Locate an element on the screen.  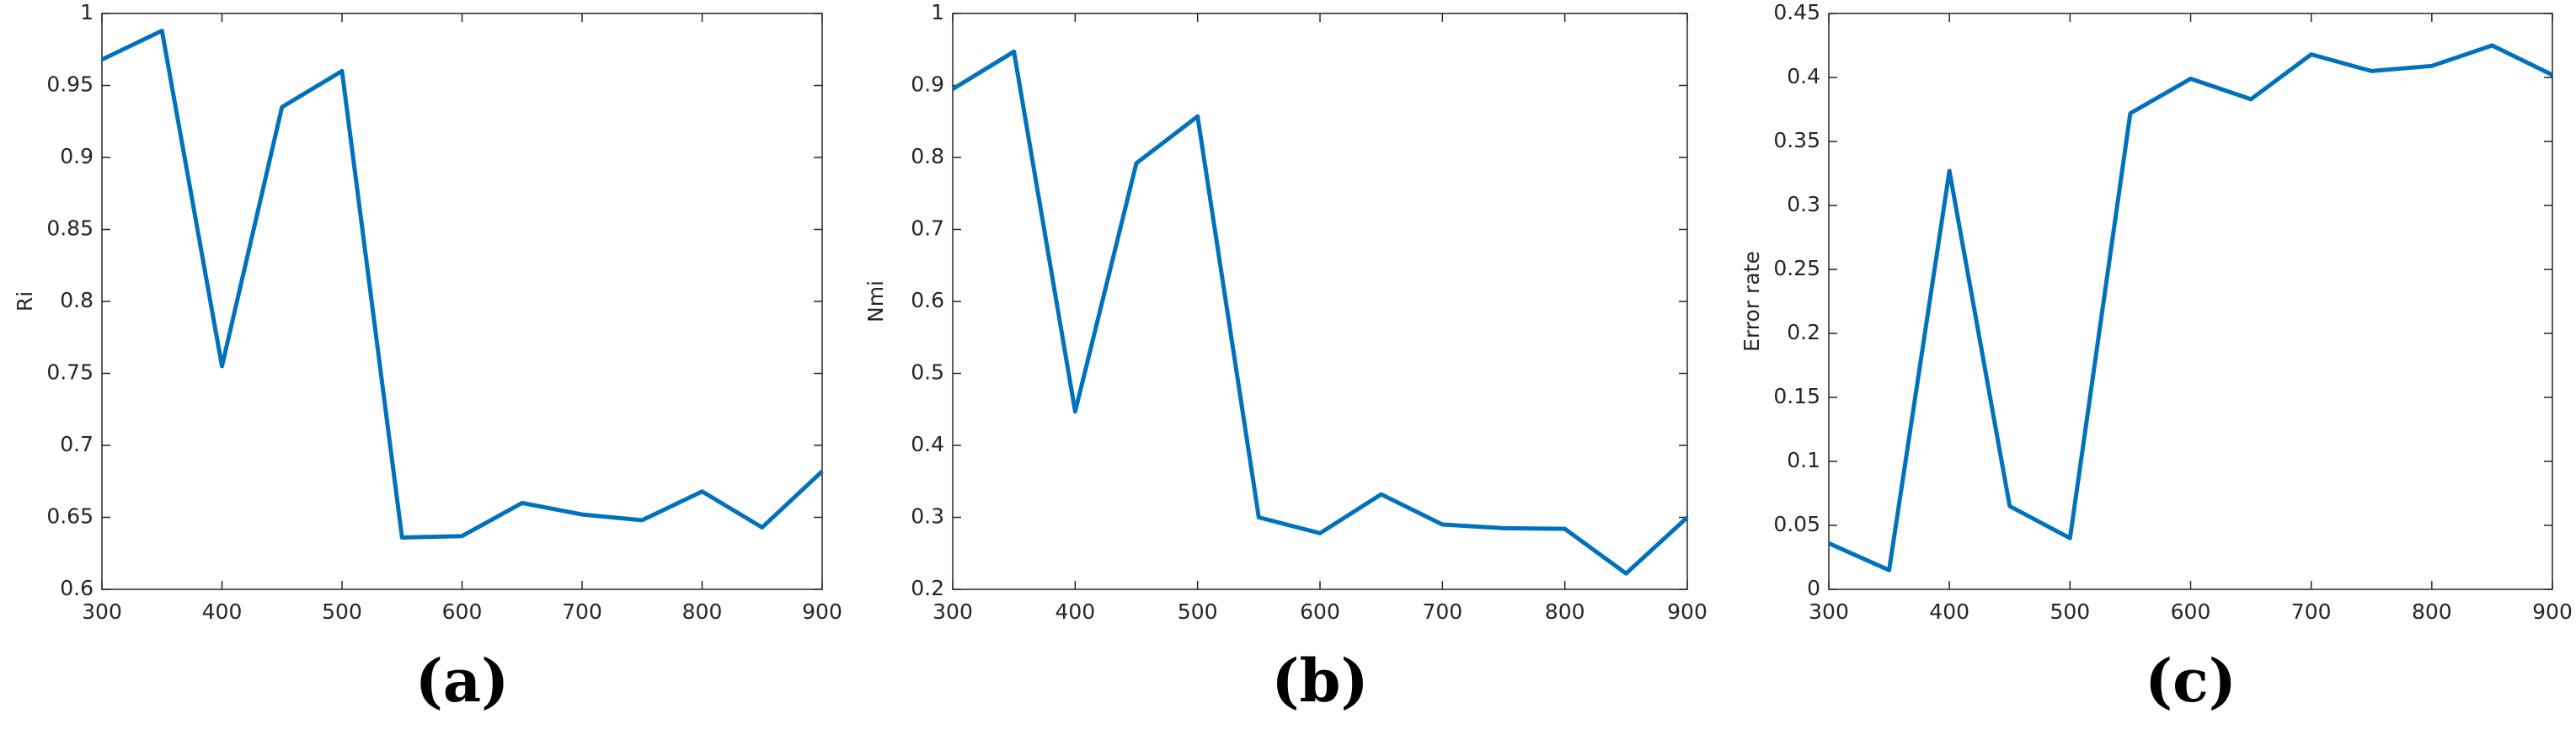
caption: (b) is located at coordinates (1319, 681).